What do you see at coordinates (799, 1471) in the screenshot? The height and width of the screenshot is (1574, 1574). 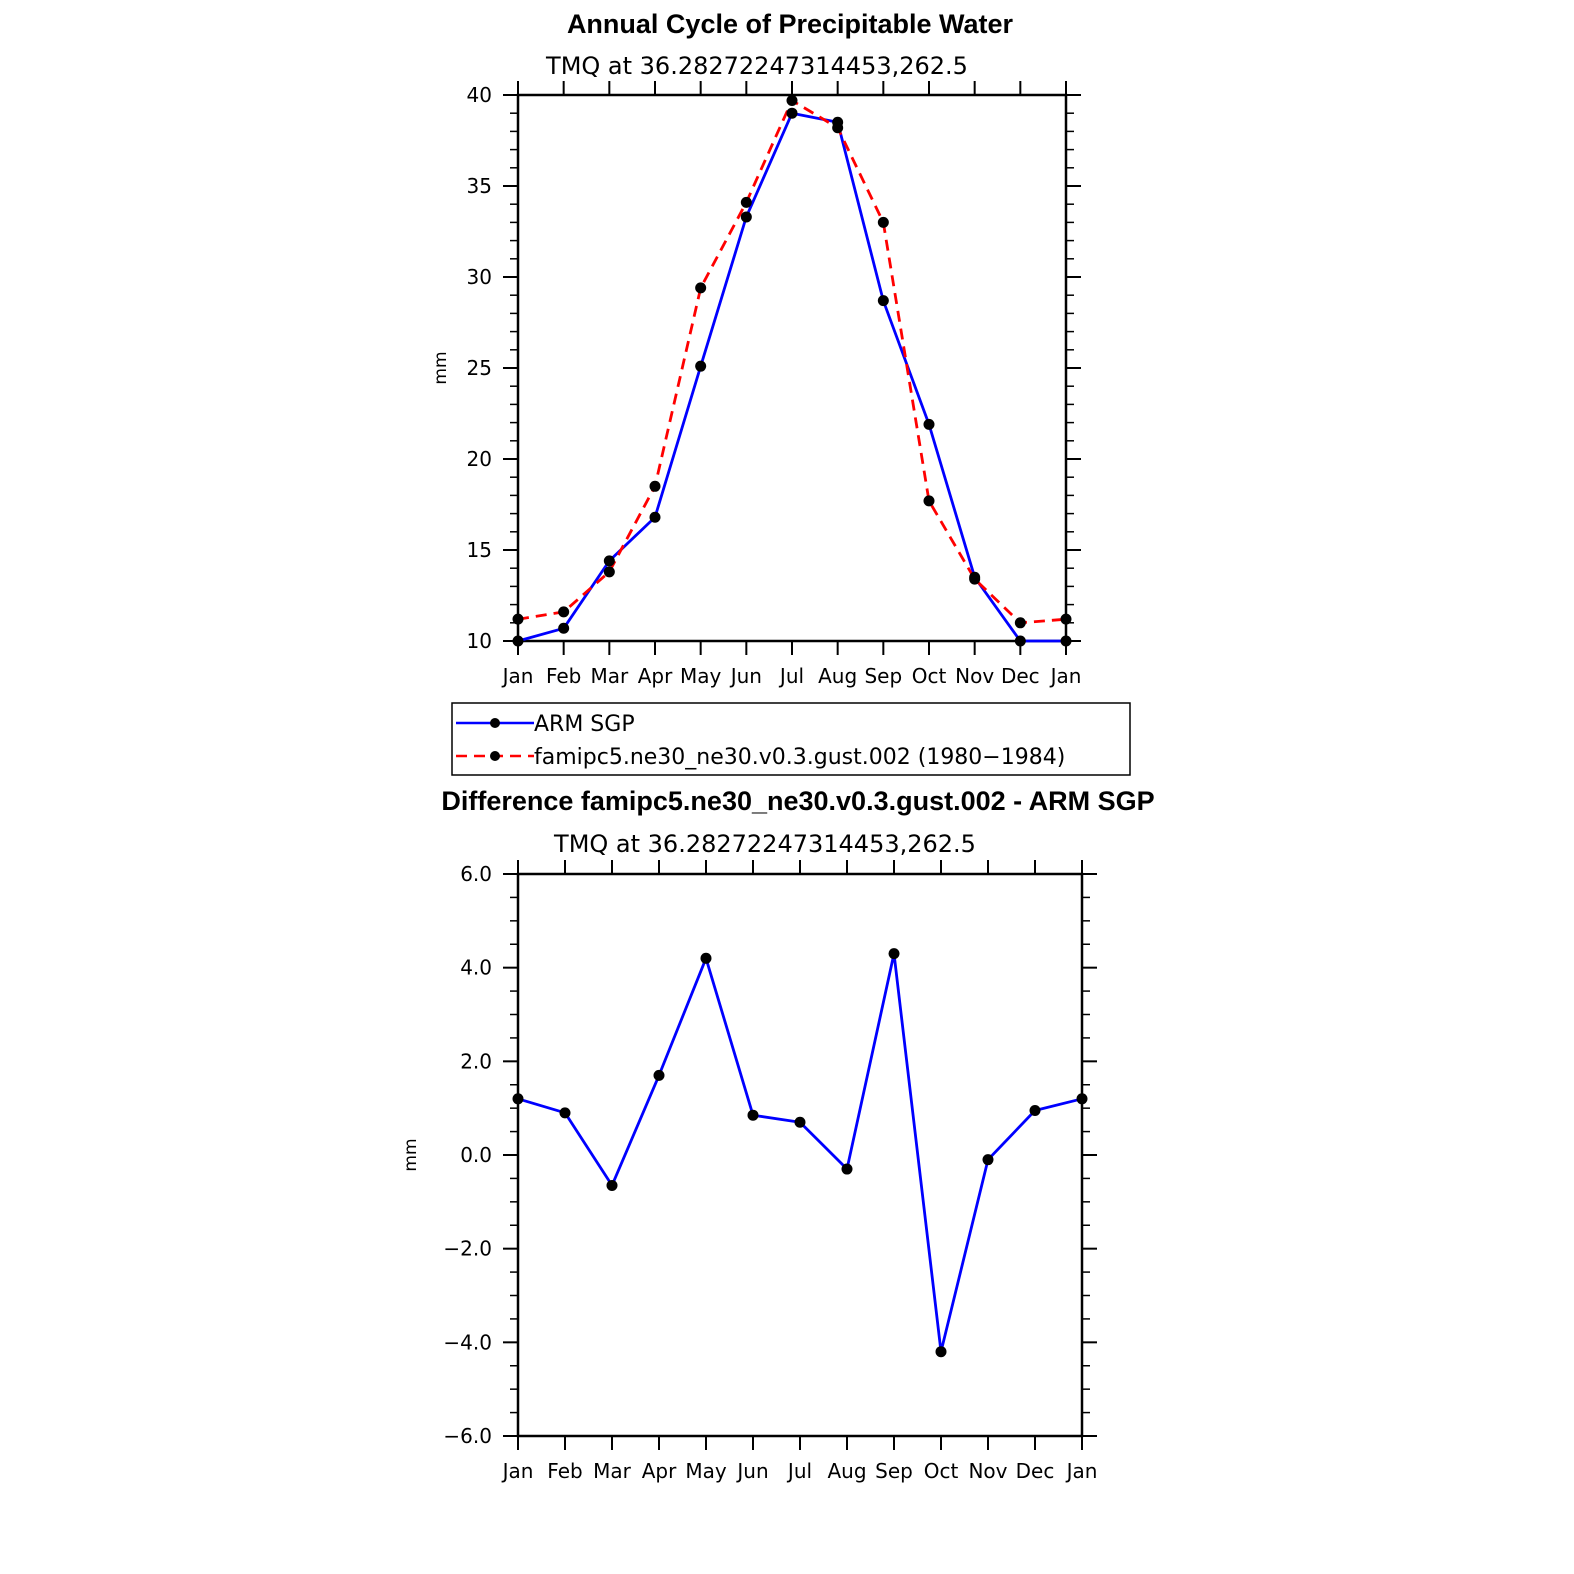 I see `chart-2-x-tick-label: Jul` at bounding box center [799, 1471].